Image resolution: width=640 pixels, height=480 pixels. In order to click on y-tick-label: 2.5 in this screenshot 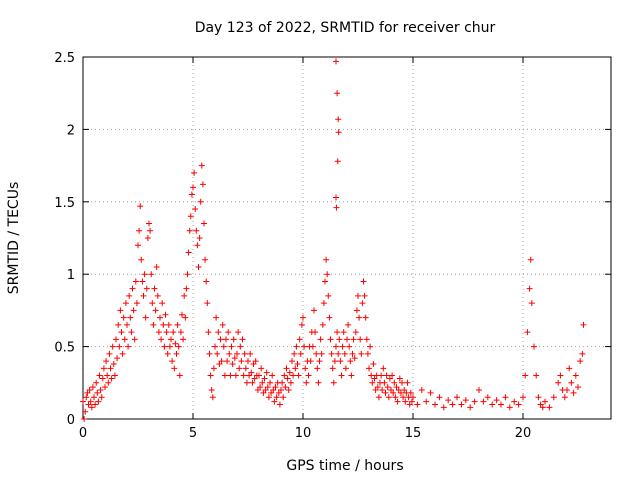, I will do `click(64, 58)`.